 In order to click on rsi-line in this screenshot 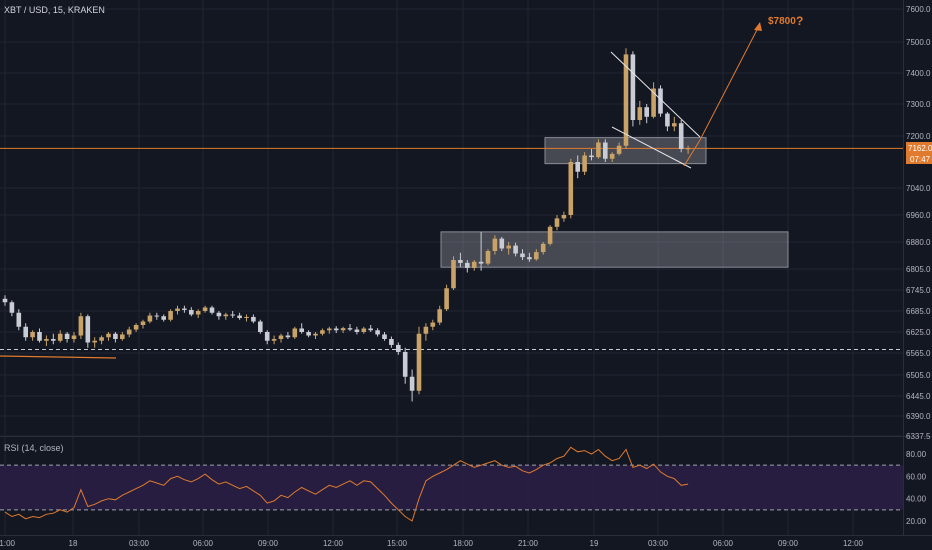, I will do `click(346, 484)`.